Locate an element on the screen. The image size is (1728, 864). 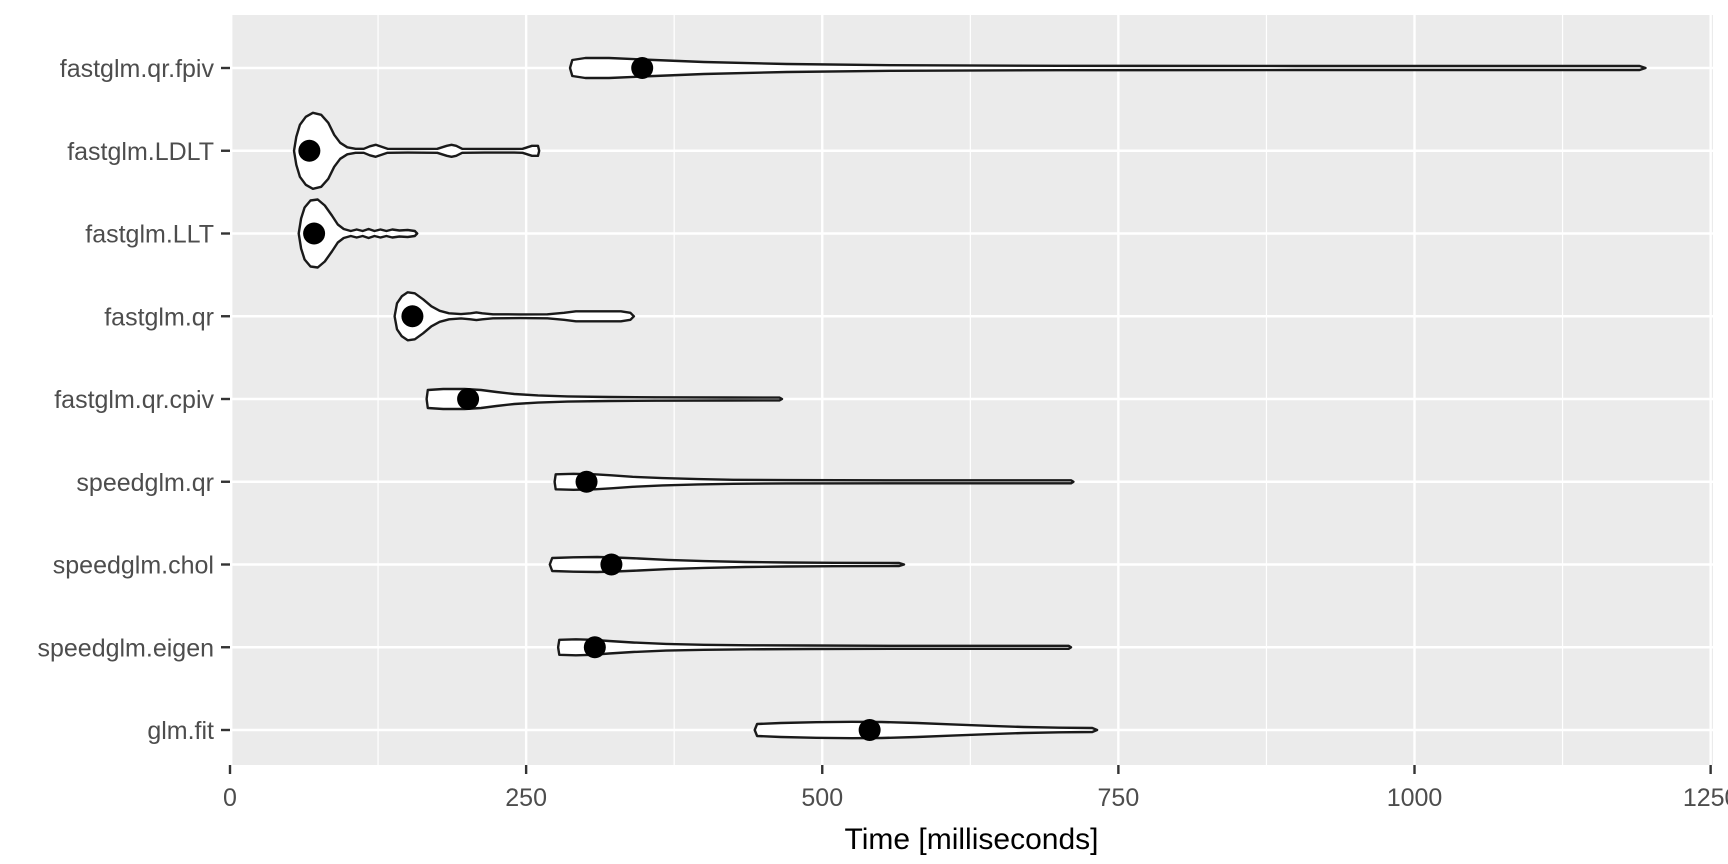
x-tick-label: 750 is located at coordinates (1119, 798).